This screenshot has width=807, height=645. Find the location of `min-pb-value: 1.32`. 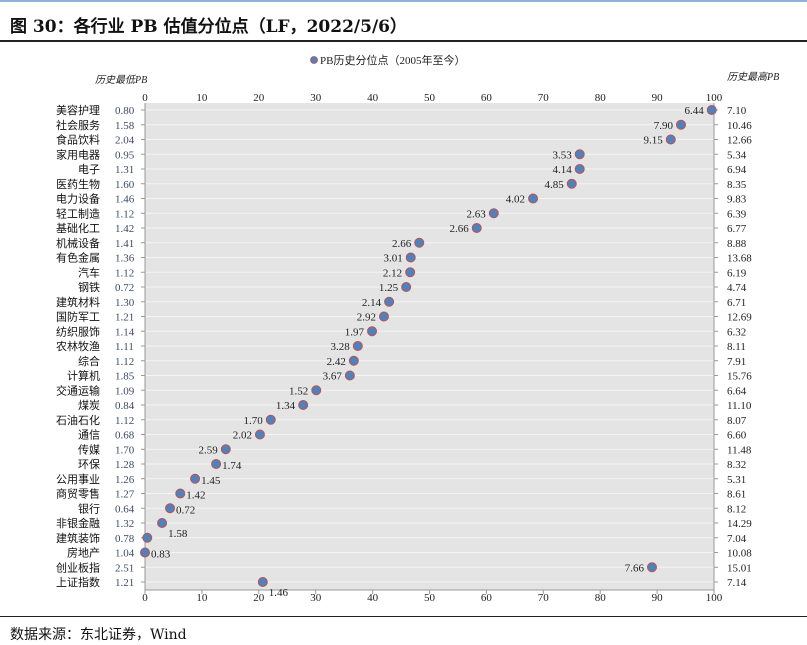

min-pb-value: 1.32 is located at coordinates (124, 524).